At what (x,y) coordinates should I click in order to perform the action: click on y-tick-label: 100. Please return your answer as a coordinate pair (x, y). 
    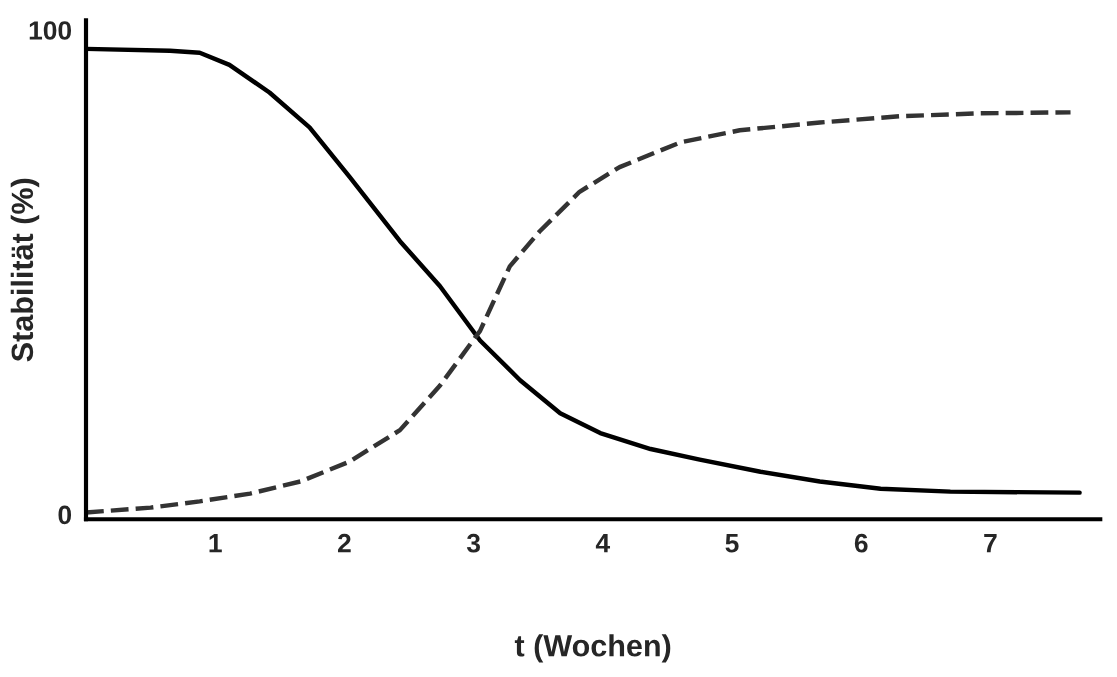
    Looking at the image, I should click on (50, 30).